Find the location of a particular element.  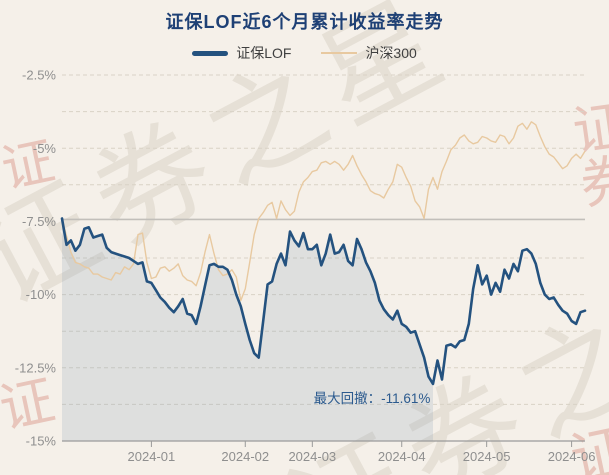

x-axis-label: 2024-03 is located at coordinates (312, 456).